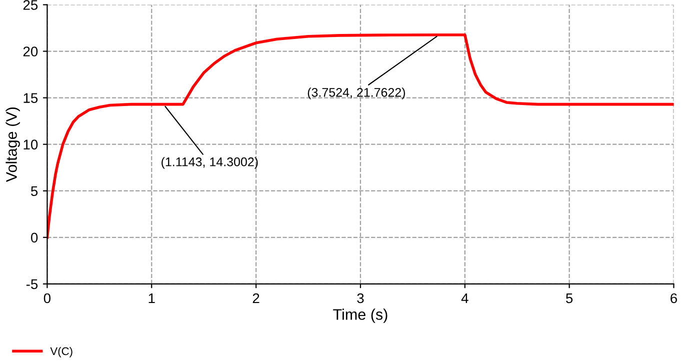  I want to click on x-tick-label: 2, so click(256, 298).